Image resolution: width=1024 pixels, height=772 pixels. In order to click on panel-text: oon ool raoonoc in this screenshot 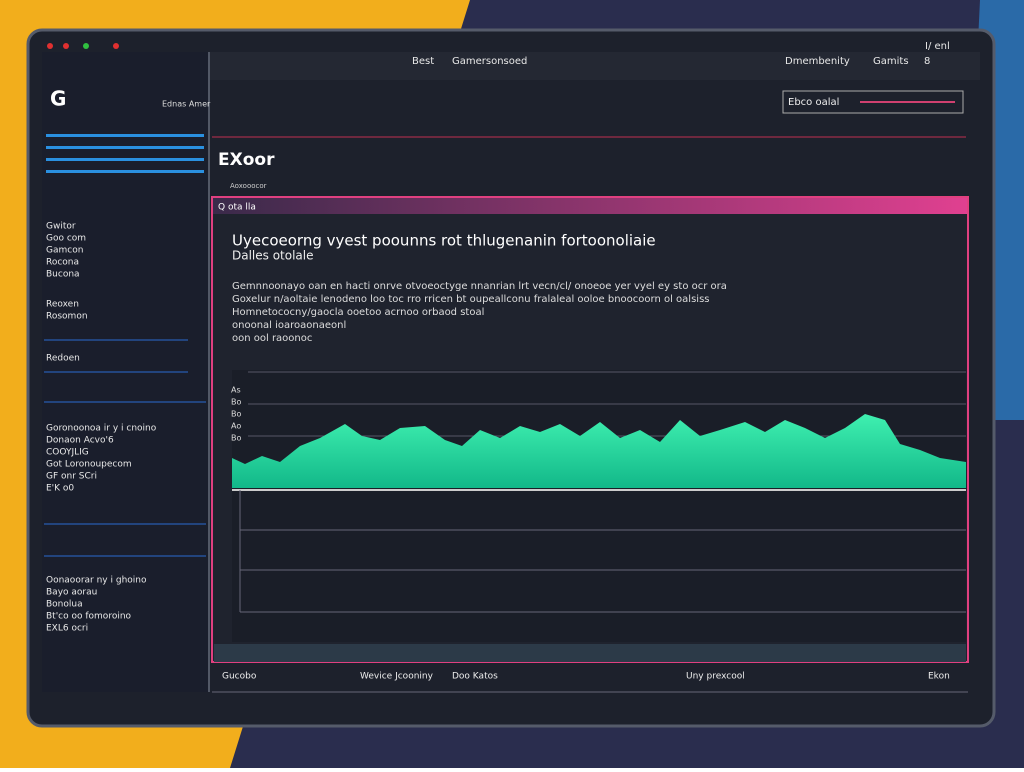, I will do `click(272, 338)`.